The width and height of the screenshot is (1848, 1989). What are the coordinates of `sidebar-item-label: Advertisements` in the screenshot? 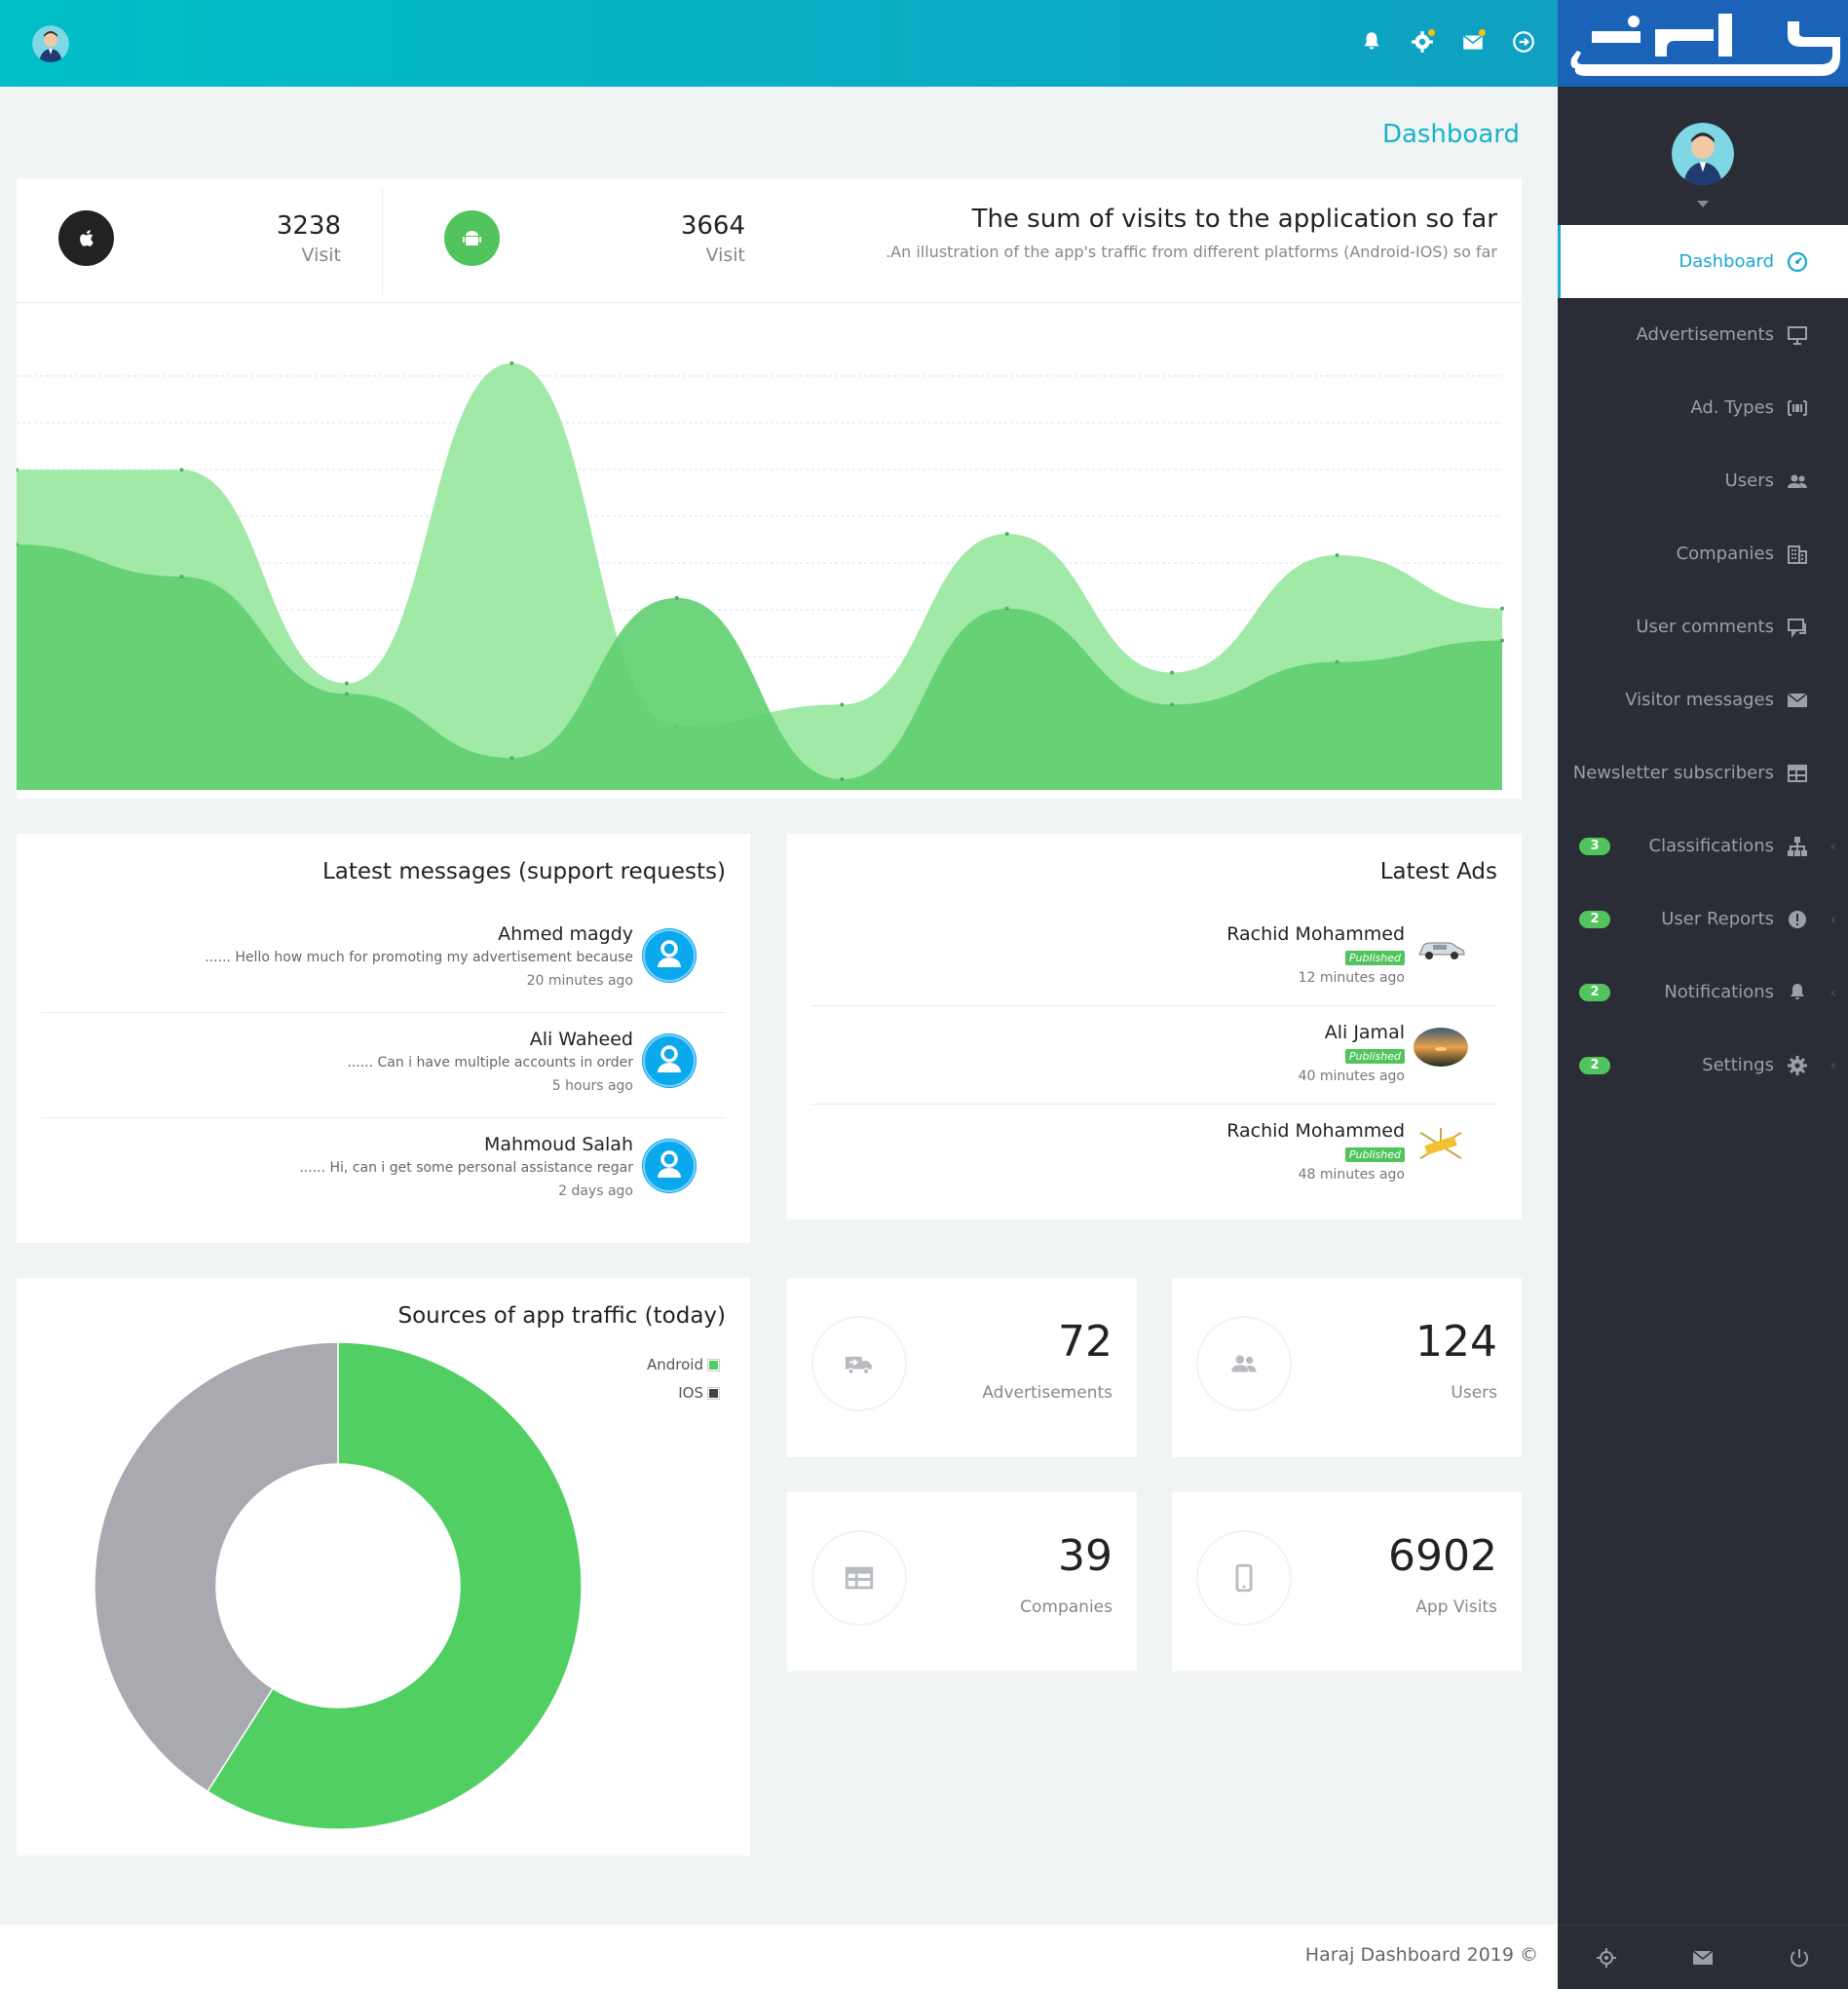 It's located at (1705, 334).